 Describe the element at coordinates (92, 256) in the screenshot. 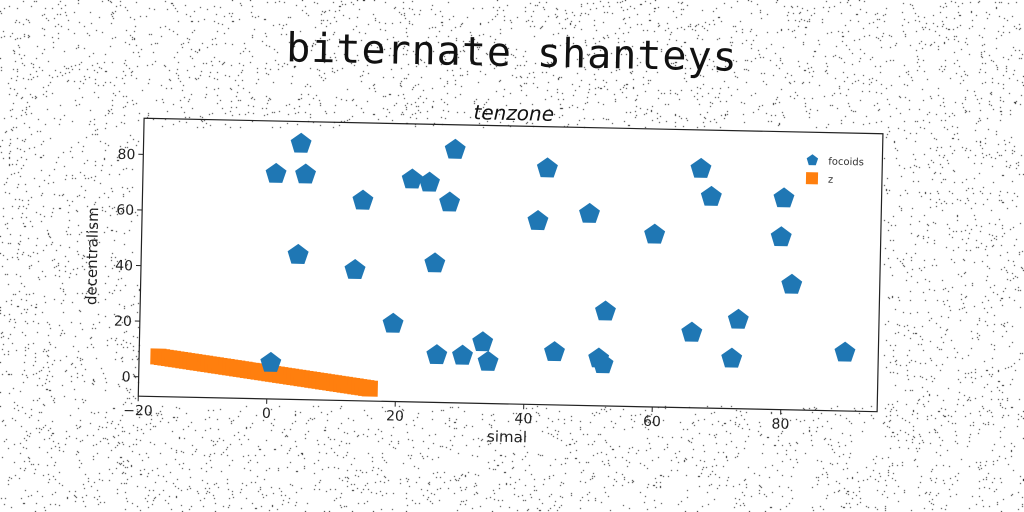

I see `y-axis-label: decentralism` at that location.